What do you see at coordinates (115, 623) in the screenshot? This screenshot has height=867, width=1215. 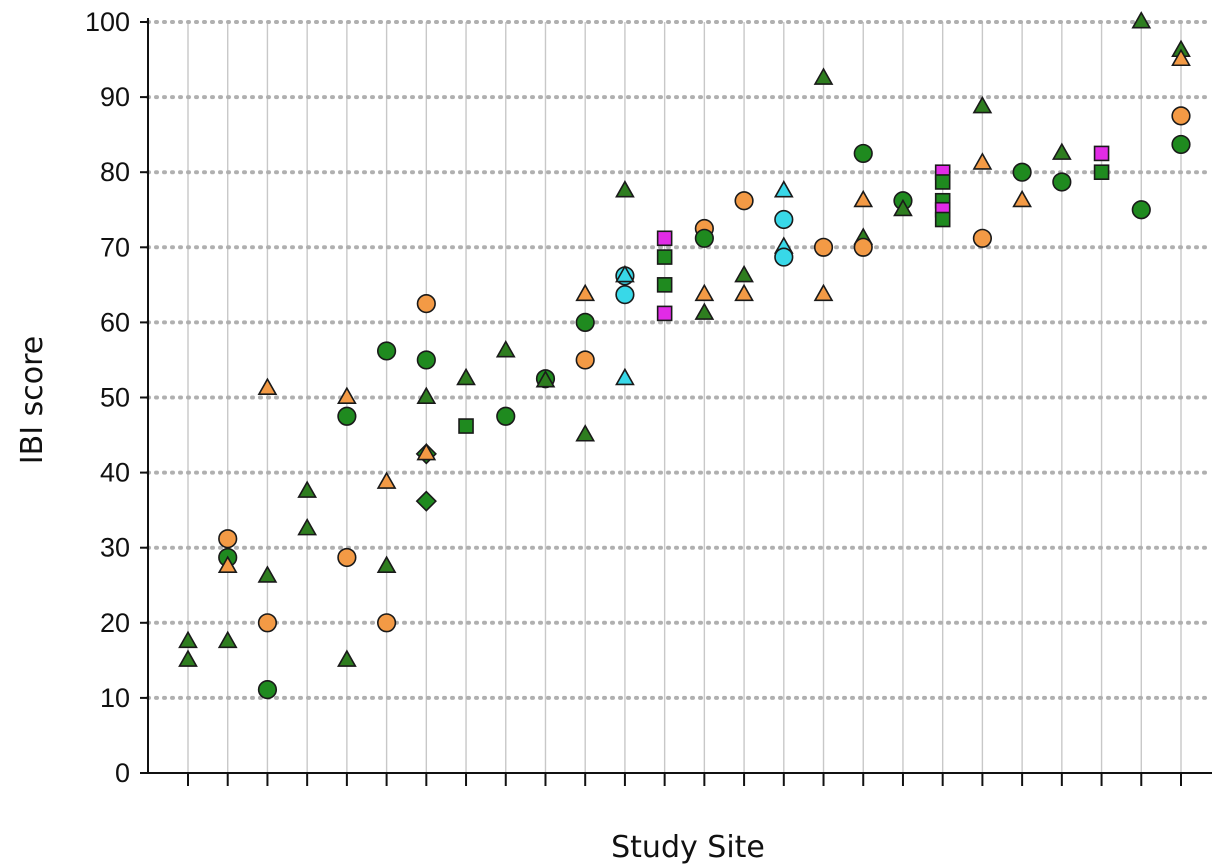 I see `y-tick-label: 20` at bounding box center [115, 623].